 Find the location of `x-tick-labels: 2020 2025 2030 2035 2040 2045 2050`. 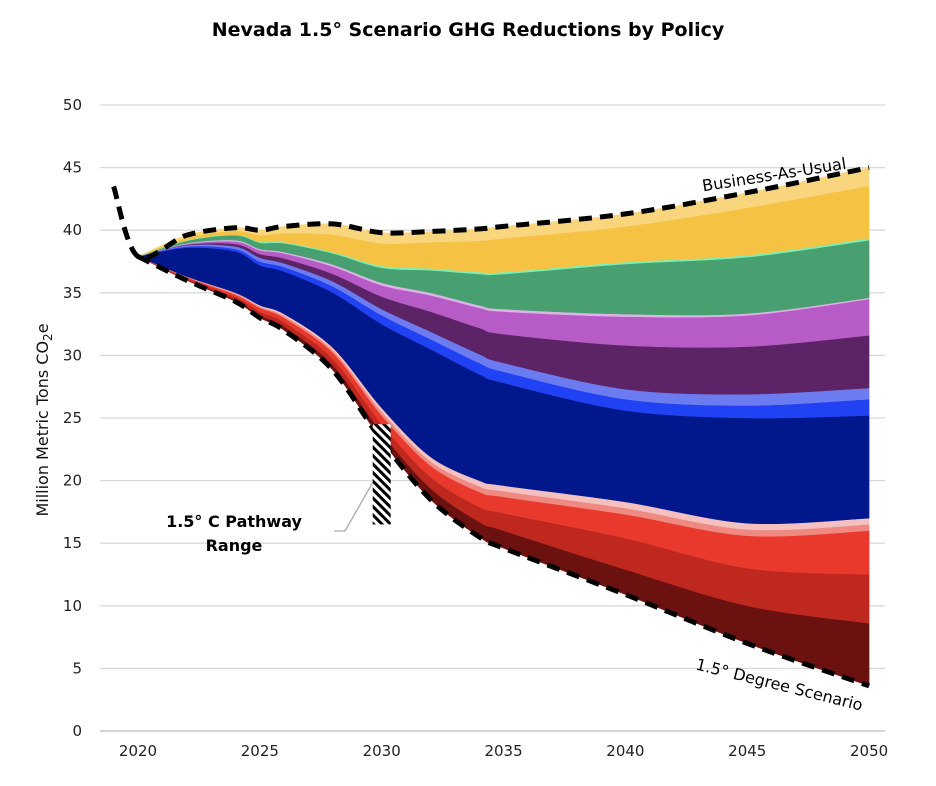

x-tick-labels: 2020 2025 2030 2035 2040 2045 2050 is located at coordinates (503, 751).